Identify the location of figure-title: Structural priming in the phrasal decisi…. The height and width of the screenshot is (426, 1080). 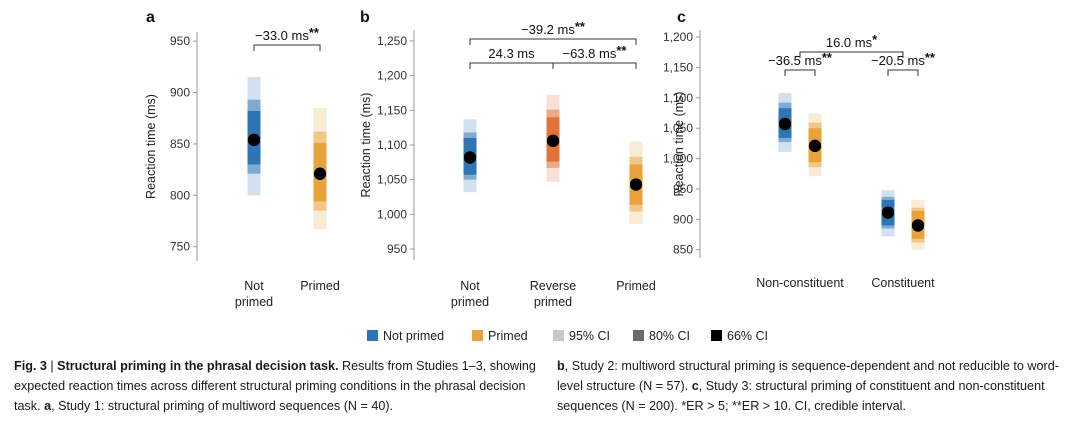
(198, 366).